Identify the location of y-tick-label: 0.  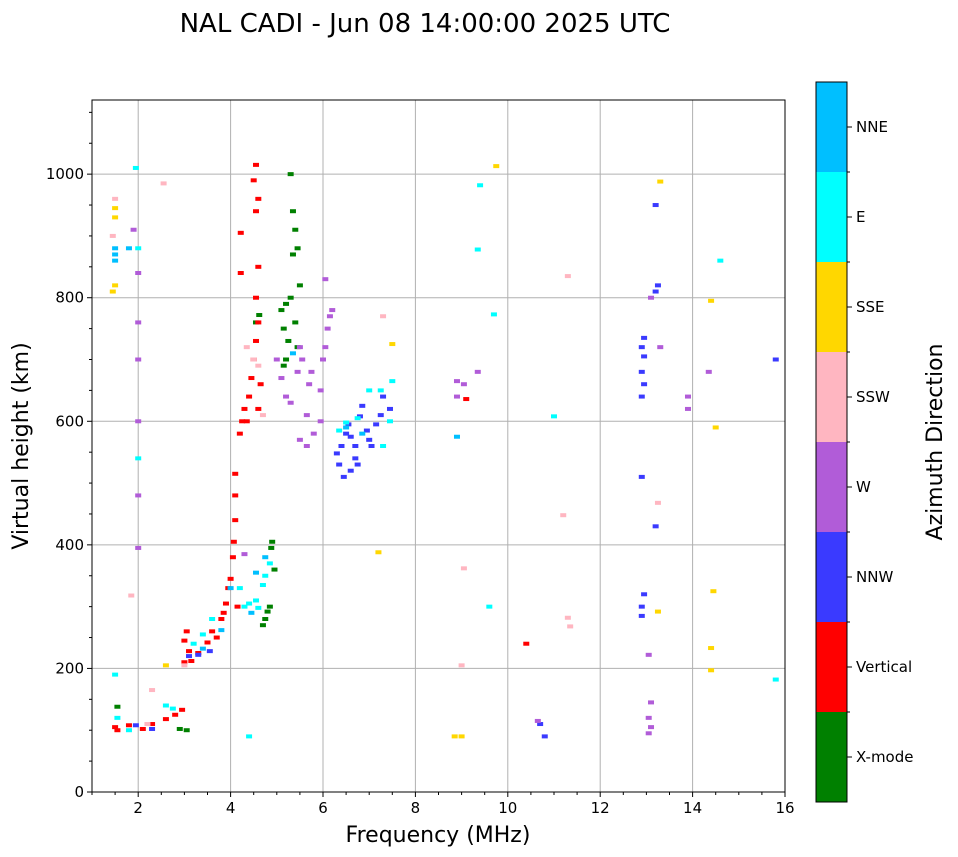
(79, 792).